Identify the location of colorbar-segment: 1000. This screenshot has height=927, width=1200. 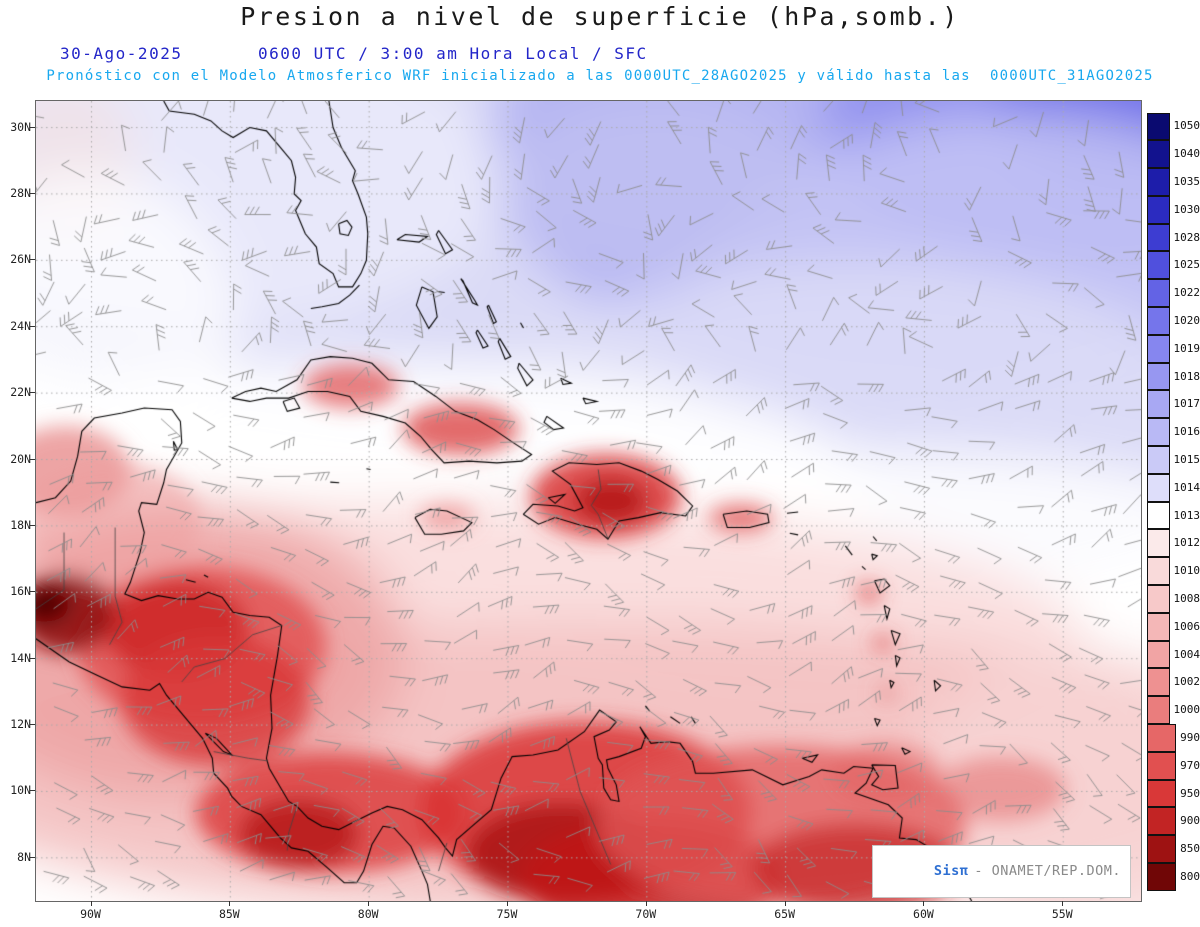
(1173, 710).